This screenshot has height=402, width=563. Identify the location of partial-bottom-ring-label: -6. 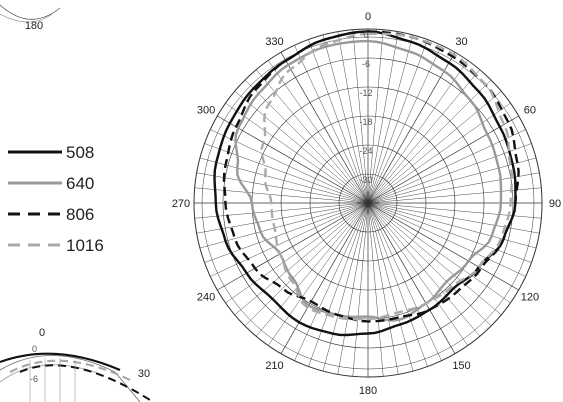
(34, 379).